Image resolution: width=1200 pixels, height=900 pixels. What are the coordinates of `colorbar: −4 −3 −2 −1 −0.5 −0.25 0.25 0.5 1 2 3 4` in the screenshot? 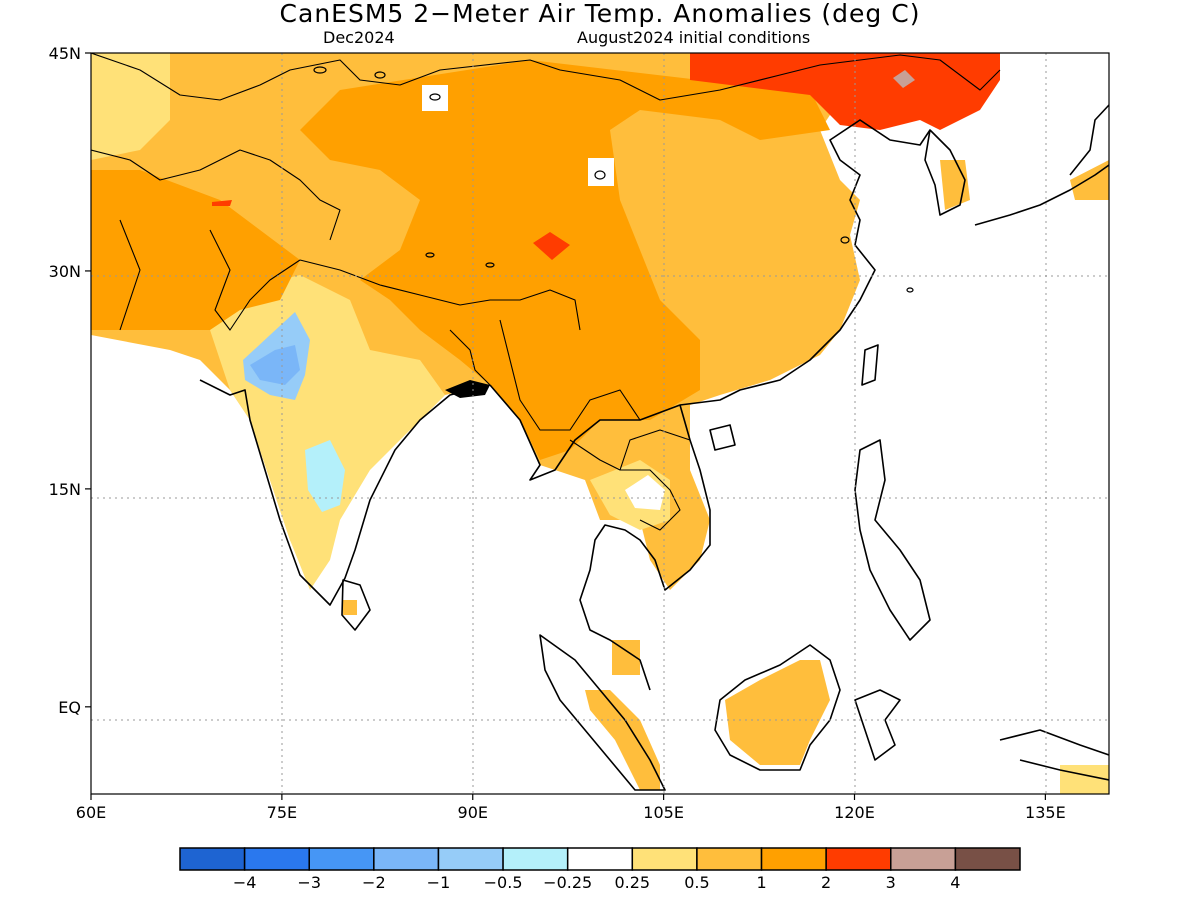 It's located at (600, 869).